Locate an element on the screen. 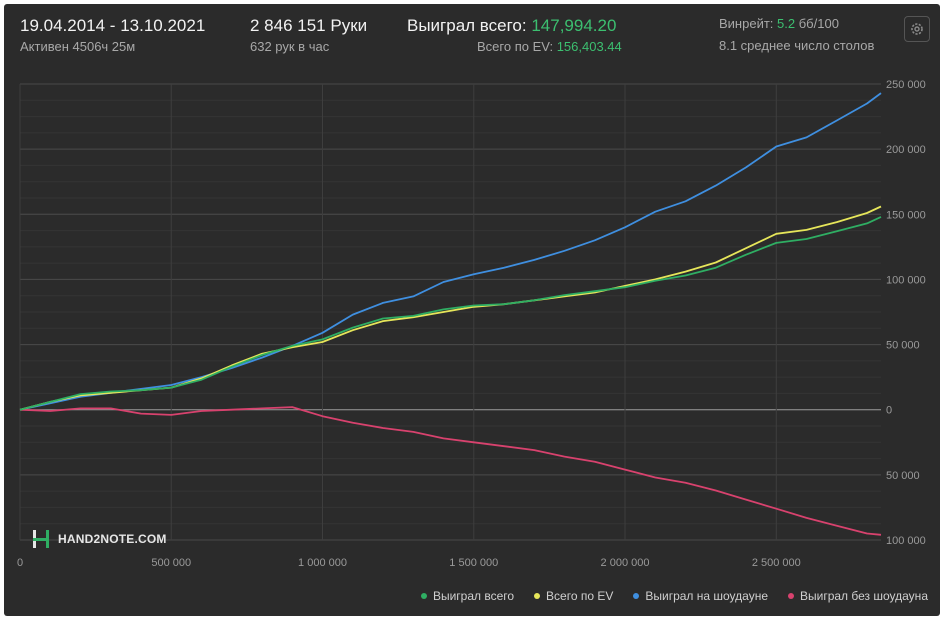 The height and width of the screenshot is (618, 942). legend-item-ev: Всего по EV is located at coordinates (573, 596).